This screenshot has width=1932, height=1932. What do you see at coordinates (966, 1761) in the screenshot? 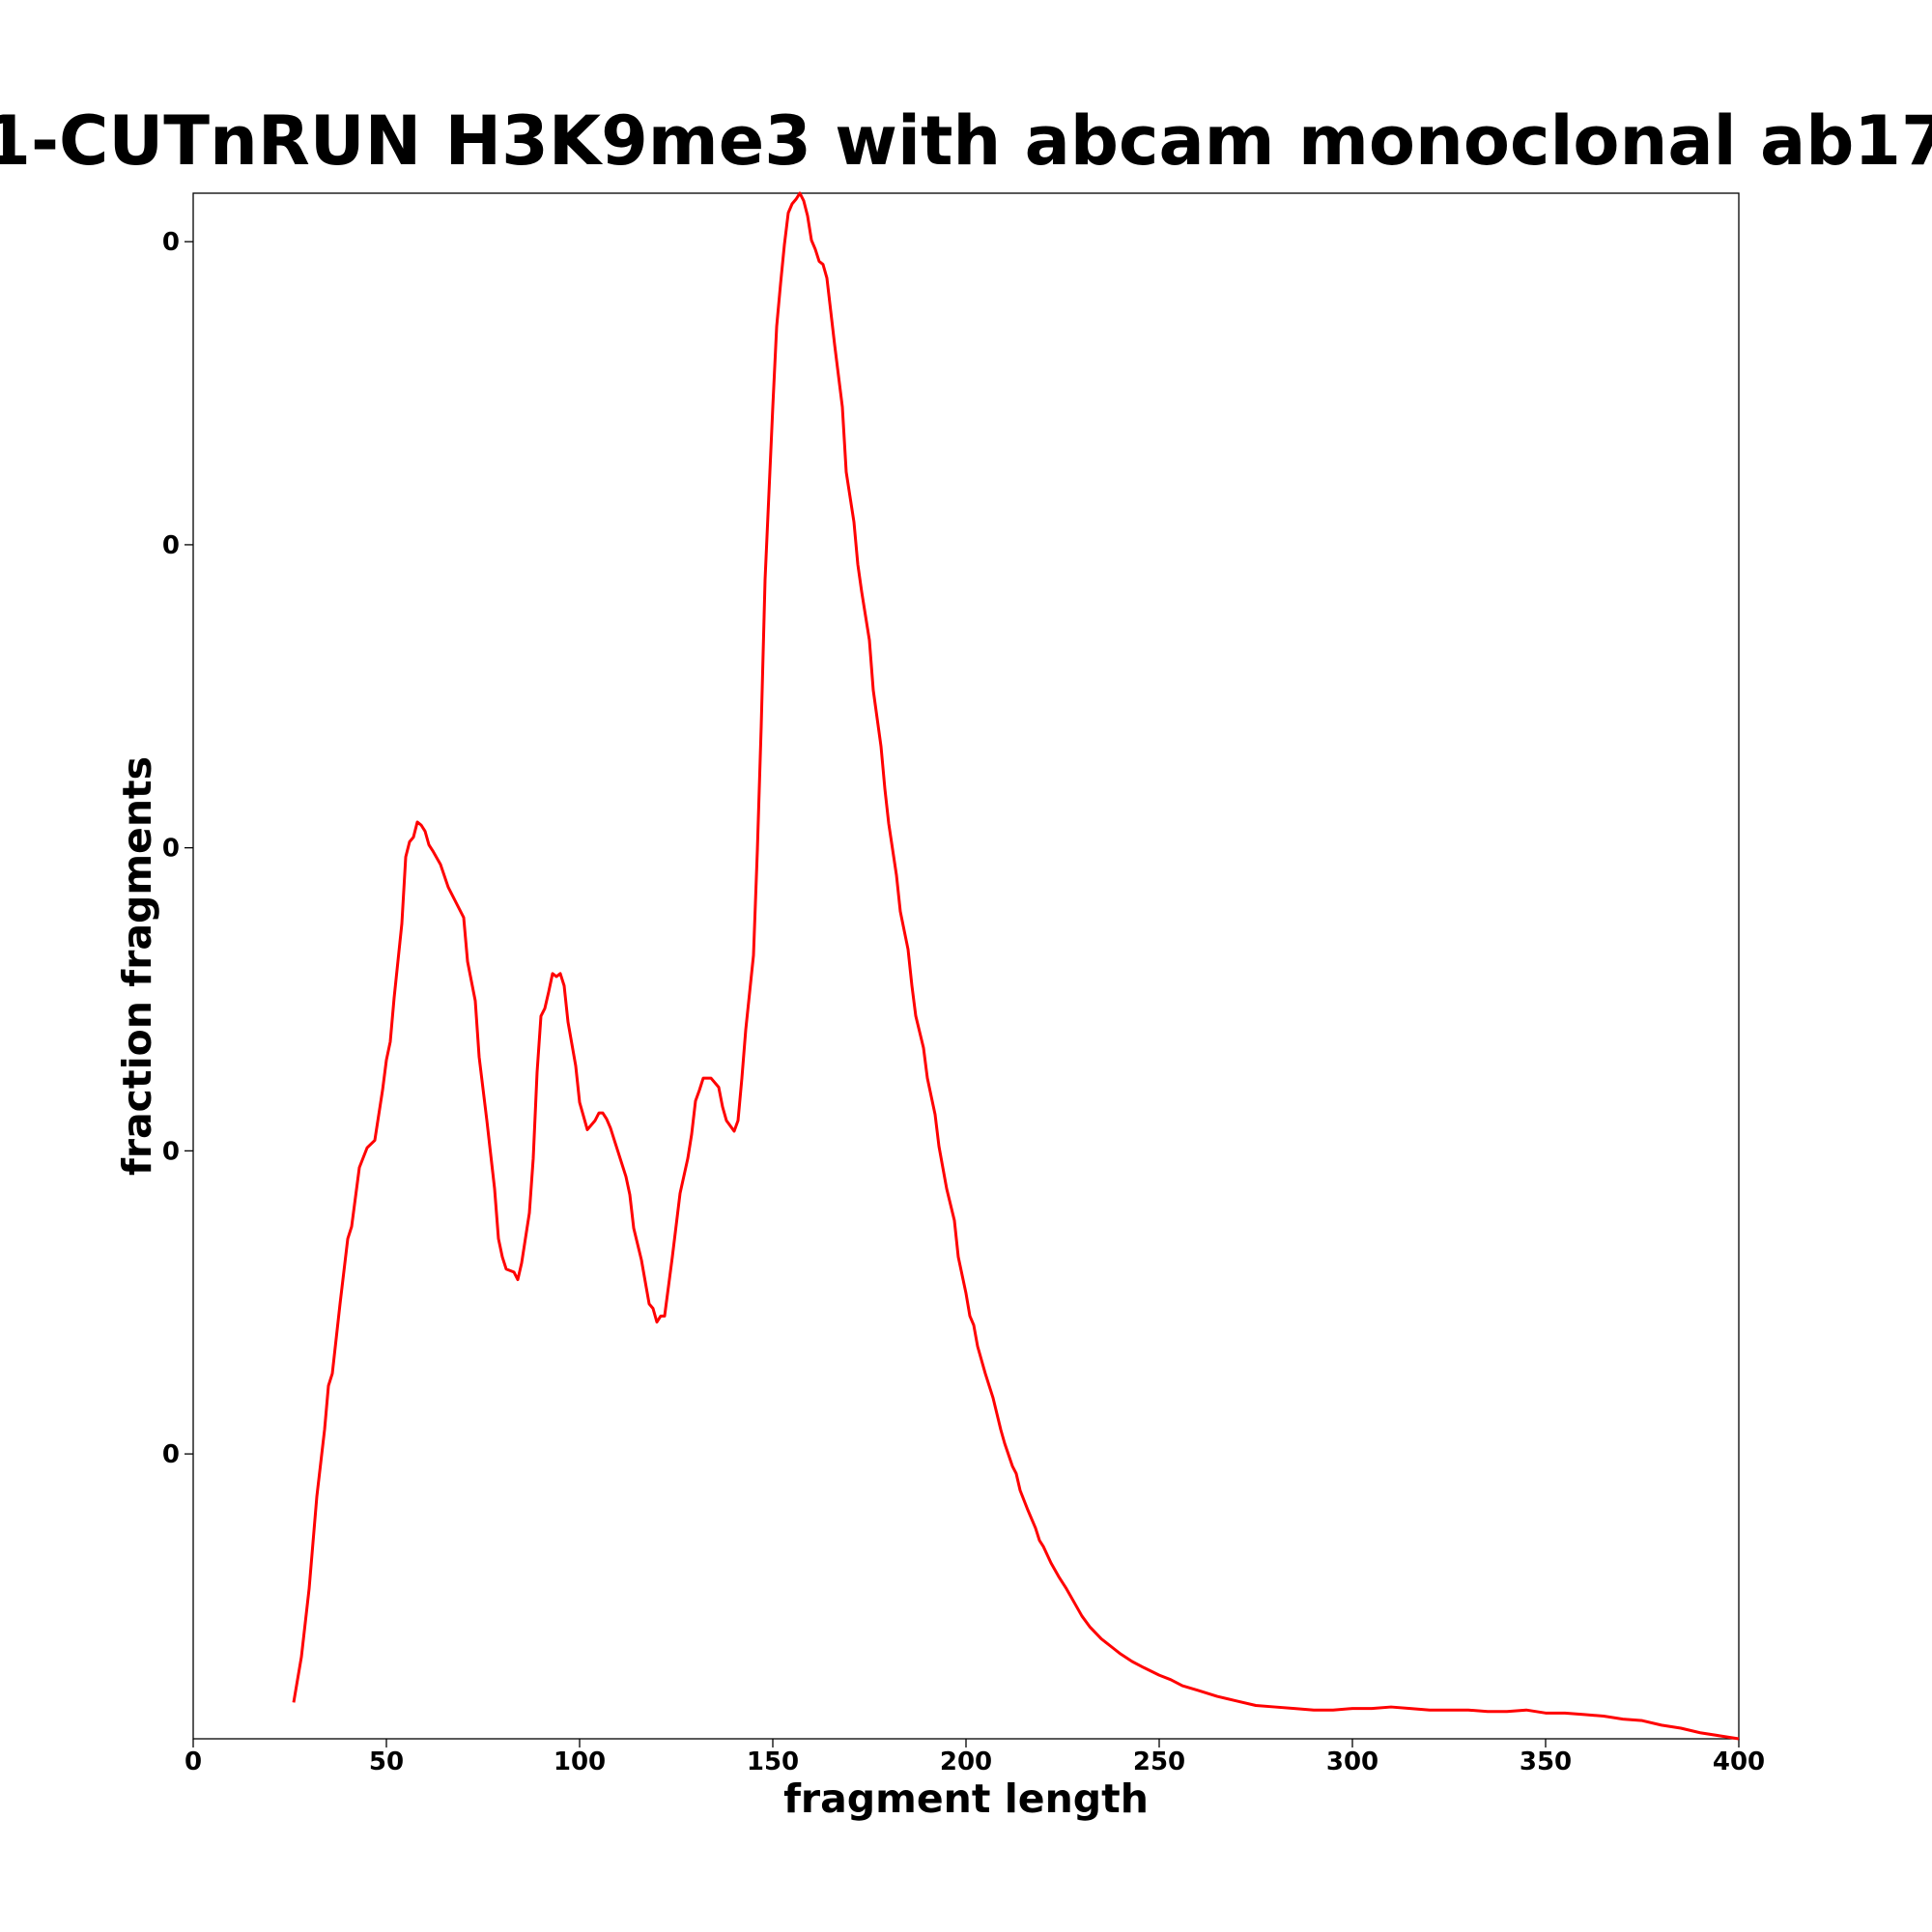
I see `x-tick-label: 200` at bounding box center [966, 1761].